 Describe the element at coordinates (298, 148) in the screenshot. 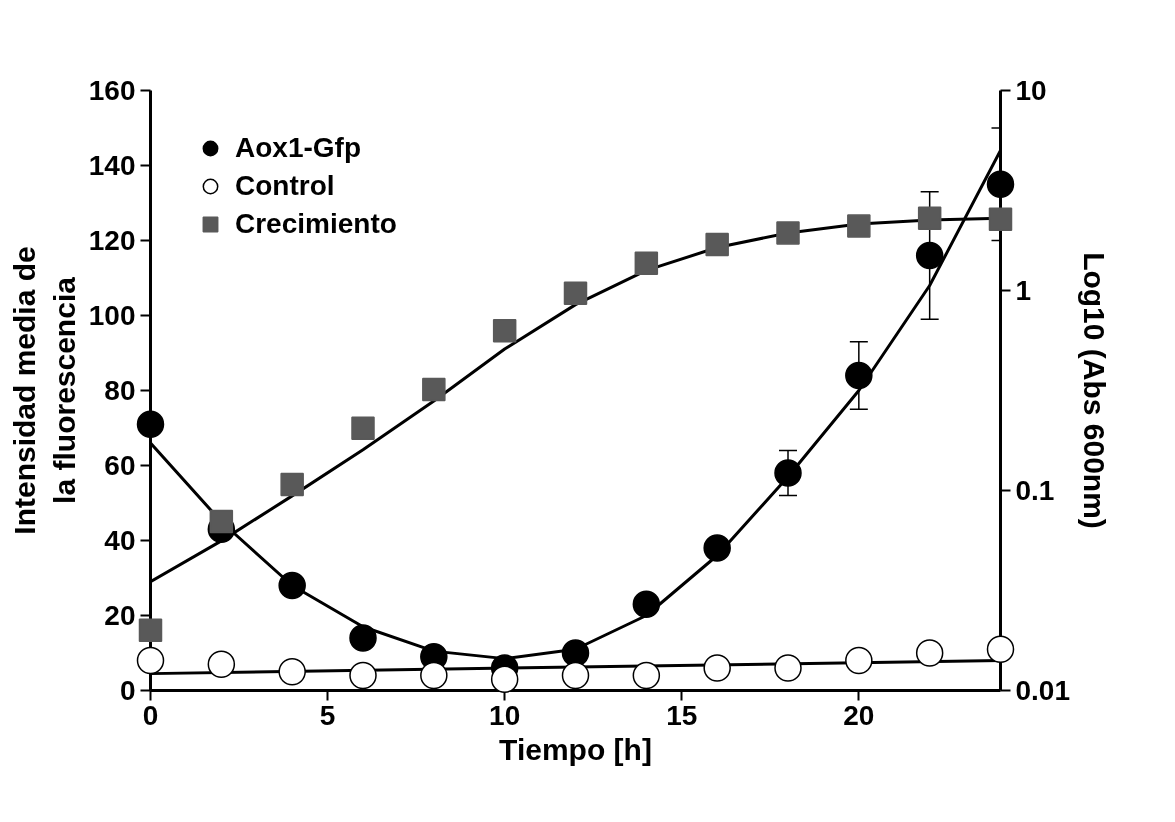

I see `legend-label: Aox1-Gfp` at that location.